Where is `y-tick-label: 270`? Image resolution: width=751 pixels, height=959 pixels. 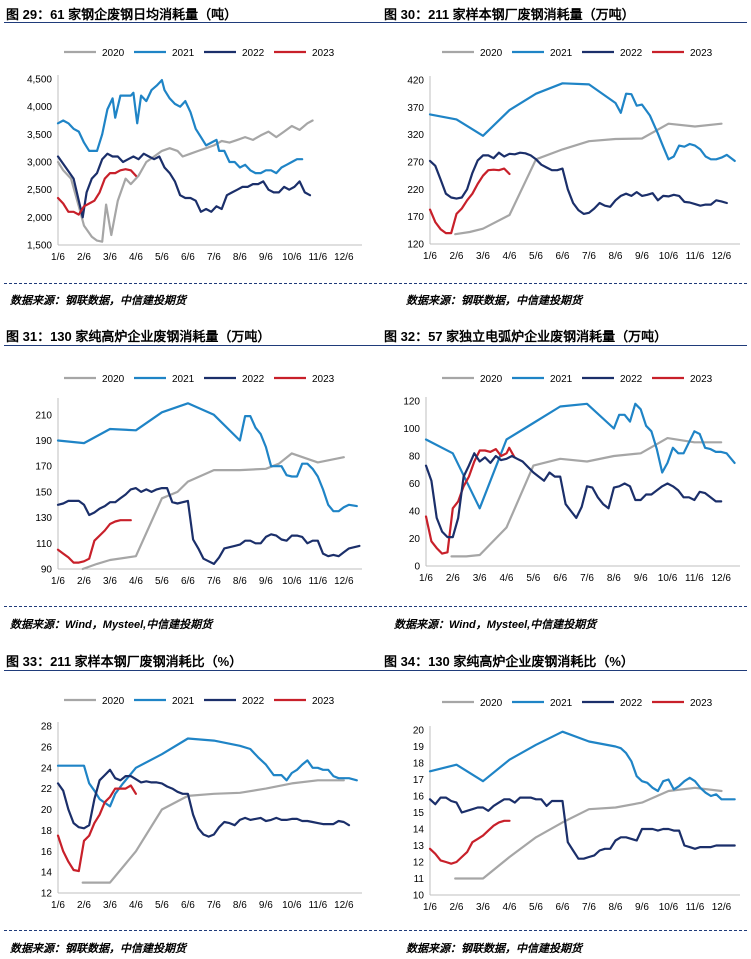 y-tick-label: 270 is located at coordinates (415, 163).